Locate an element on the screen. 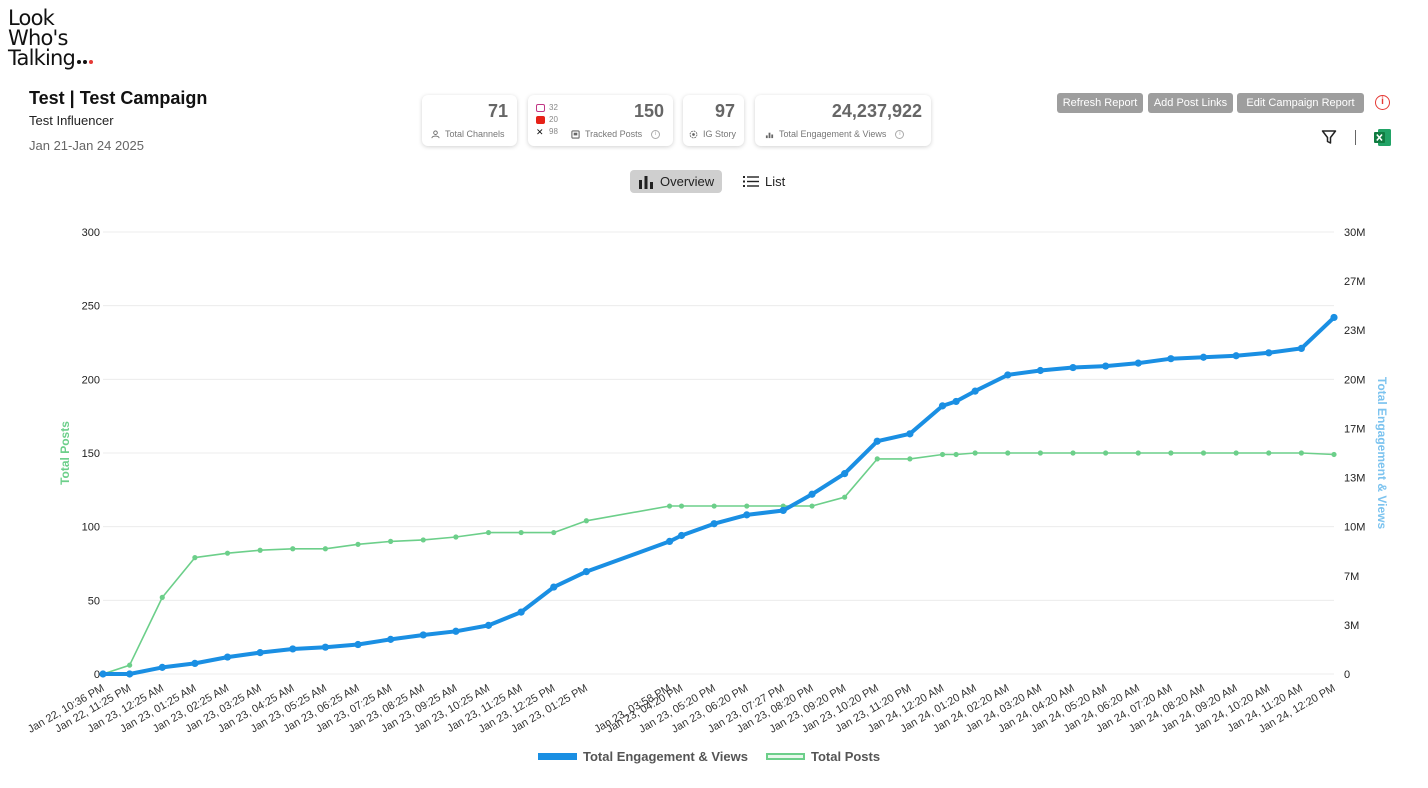 The image size is (1428, 788). tab-list: List is located at coordinates (764, 181).